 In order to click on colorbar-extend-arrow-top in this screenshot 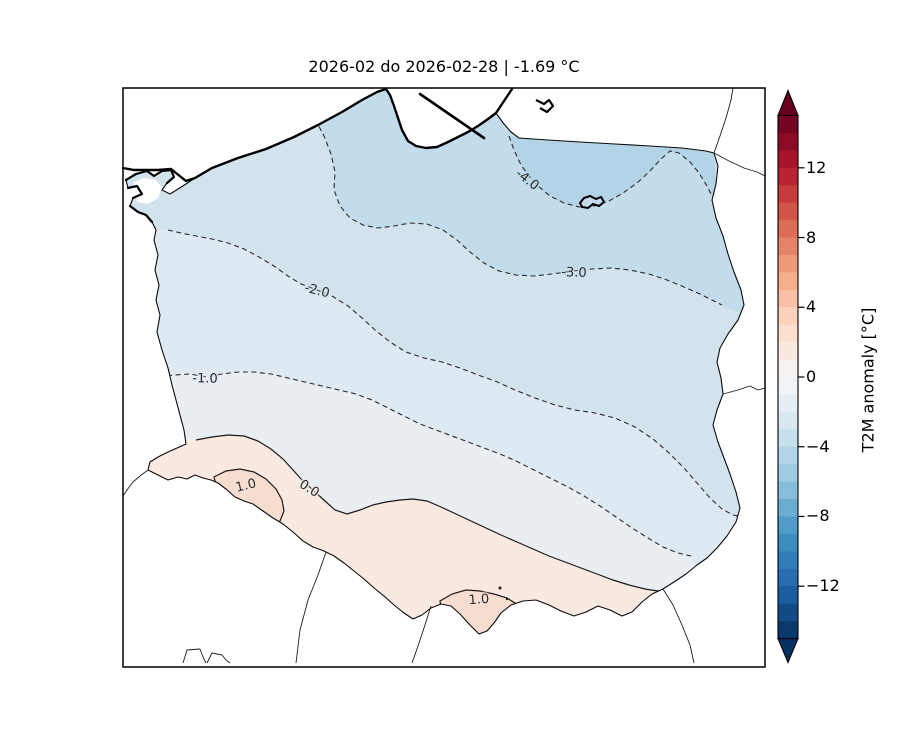, I will do `click(788, 103)`.